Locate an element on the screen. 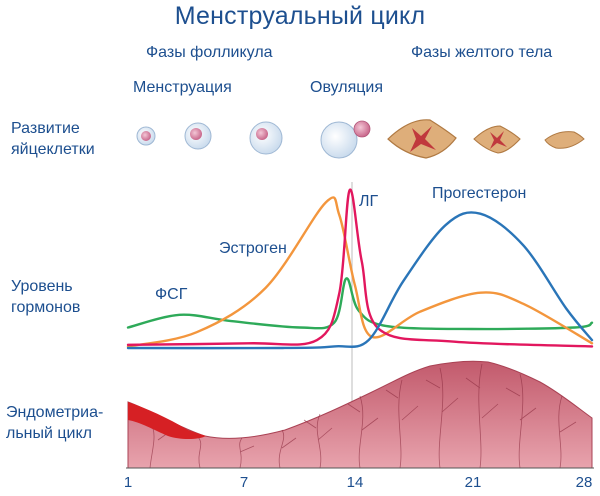 This screenshot has height=496, width=600. tick-day-28: 28 is located at coordinates (584, 482).